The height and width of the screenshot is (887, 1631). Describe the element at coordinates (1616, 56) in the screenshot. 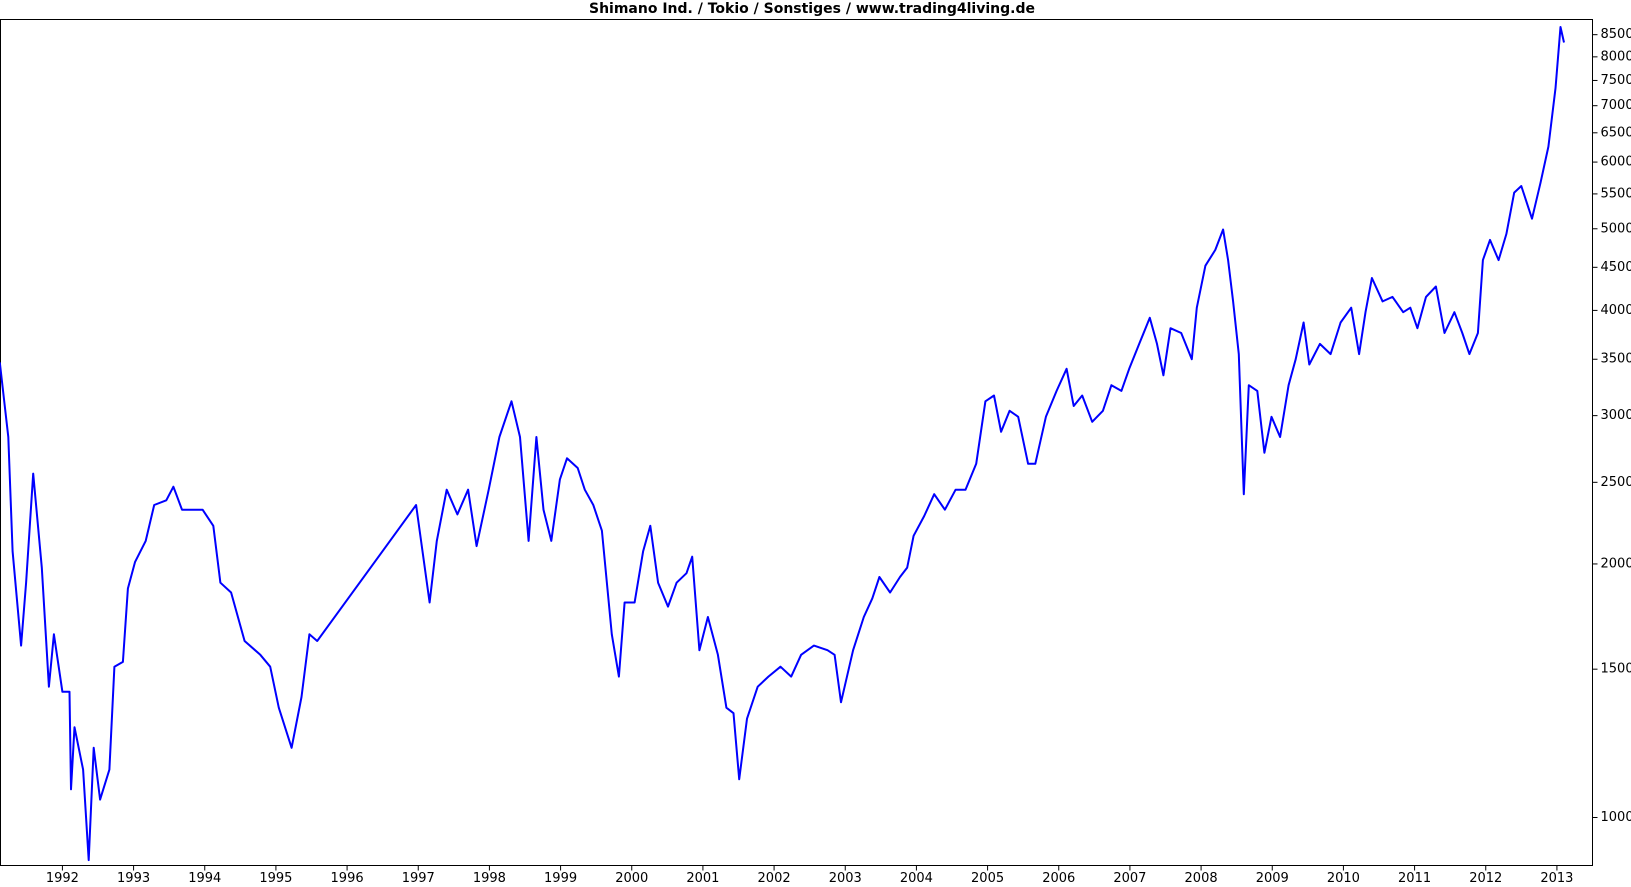

I see `y-tick-label: 8000` at that location.